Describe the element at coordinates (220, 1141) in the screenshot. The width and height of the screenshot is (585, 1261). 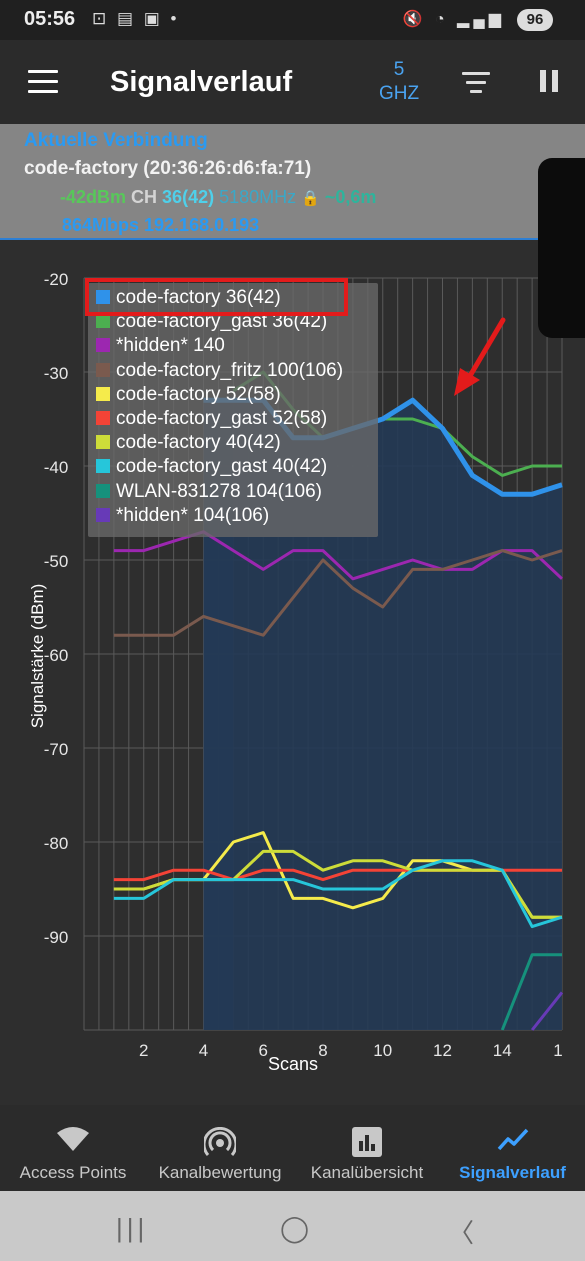
I see `signal-rings-icon` at that location.